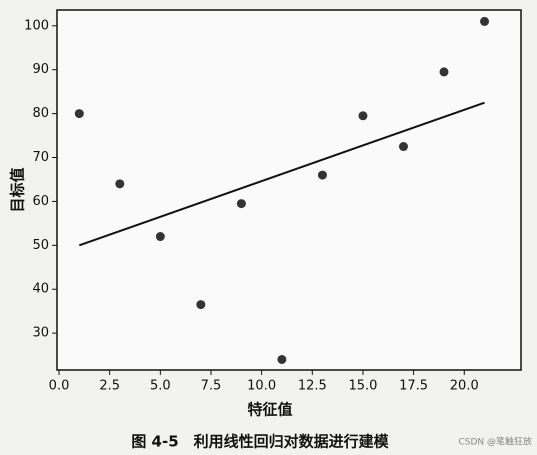 The image size is (537, 455). Describe the element at coordinates (312, 386) in the screenshot. I see `x-tick-label: 12.5` at that location.